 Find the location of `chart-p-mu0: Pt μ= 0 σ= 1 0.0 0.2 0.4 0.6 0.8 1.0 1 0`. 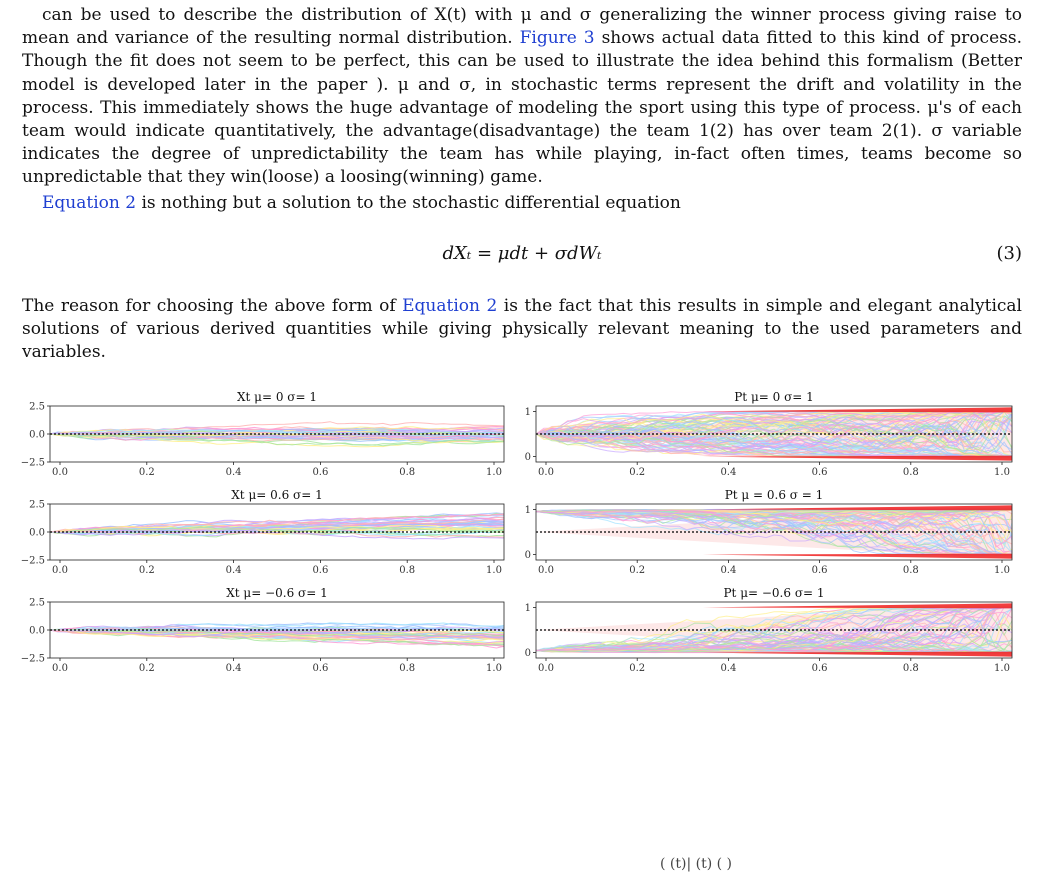

chart-p-mu0: Pt μ= 0 σ= 1 0.0 0.2 0.4 0.6 0.8 1.0 1 0 is located at coordinates (768, 436).